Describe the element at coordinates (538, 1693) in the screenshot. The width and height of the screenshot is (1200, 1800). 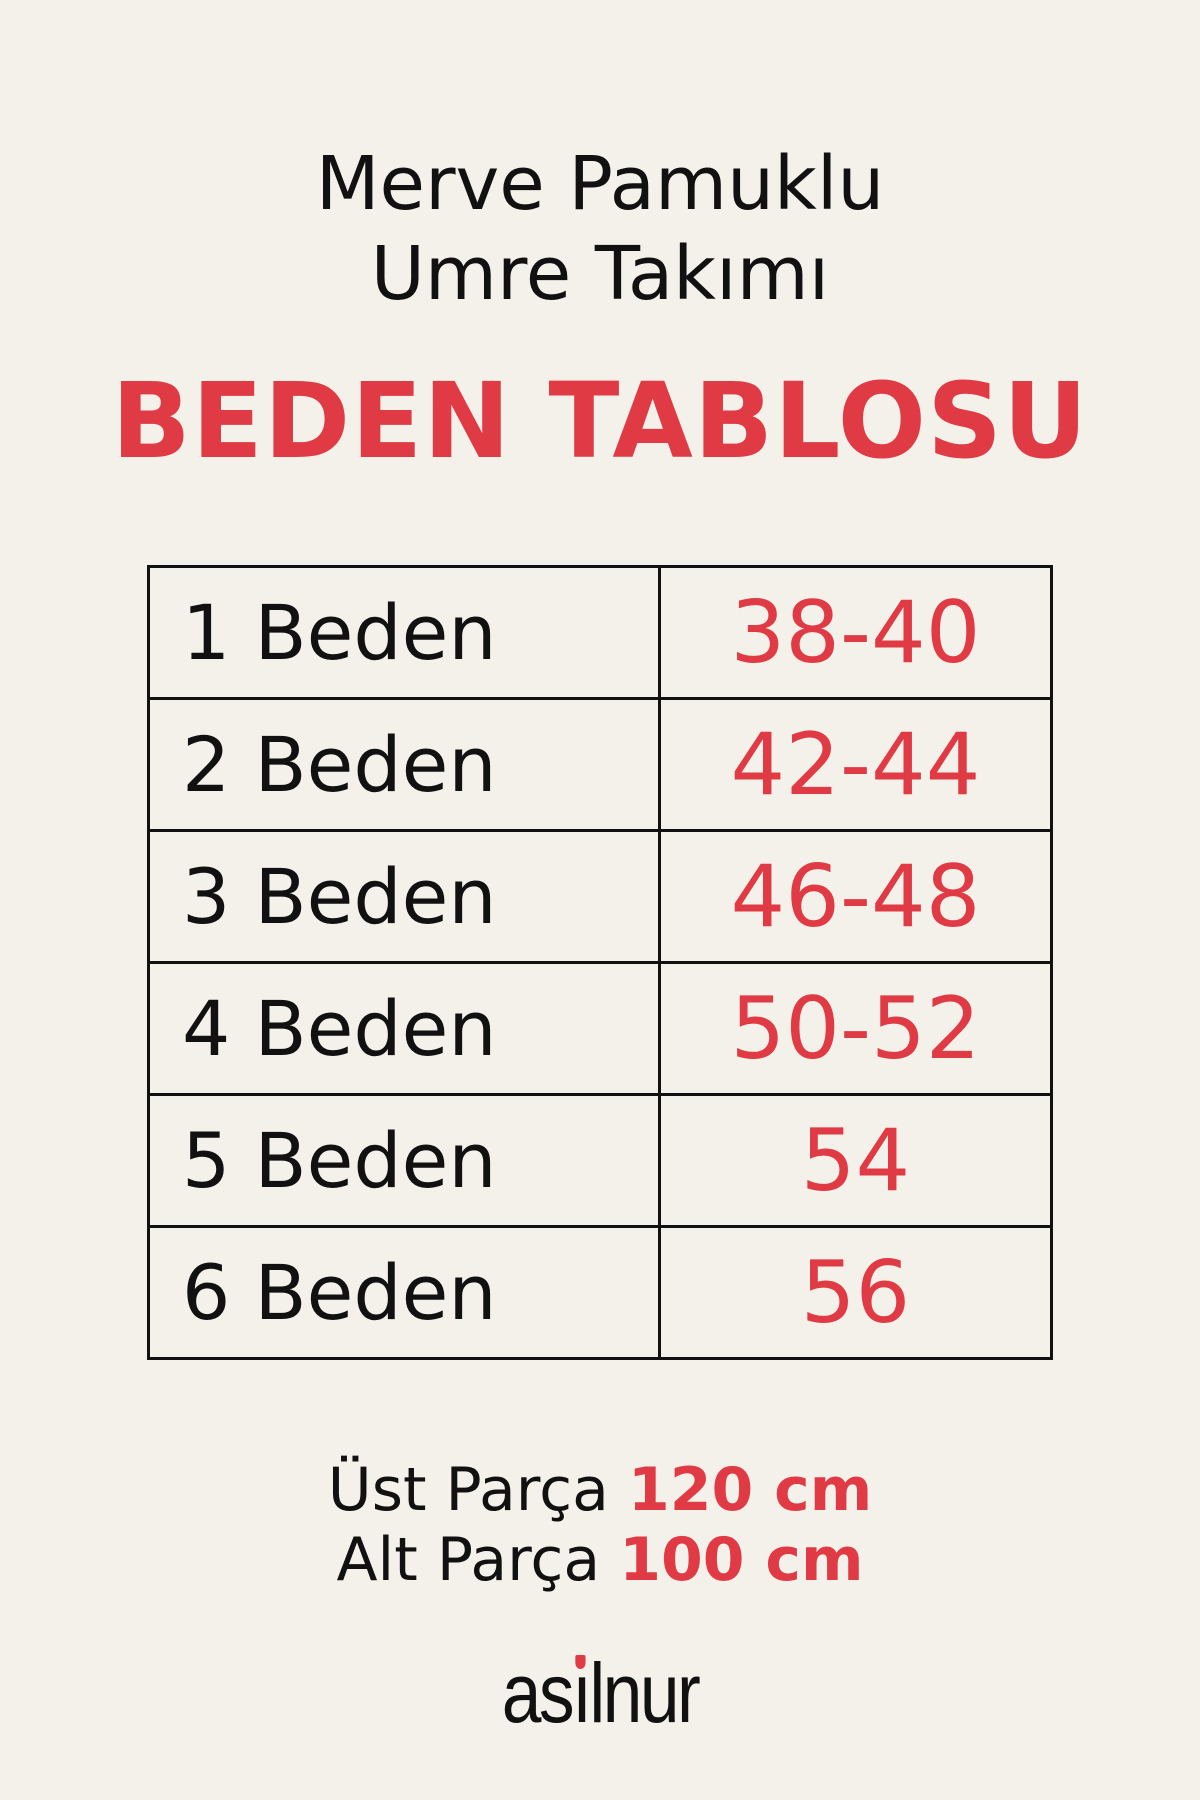
I see `logo-text-start: as` at that location.